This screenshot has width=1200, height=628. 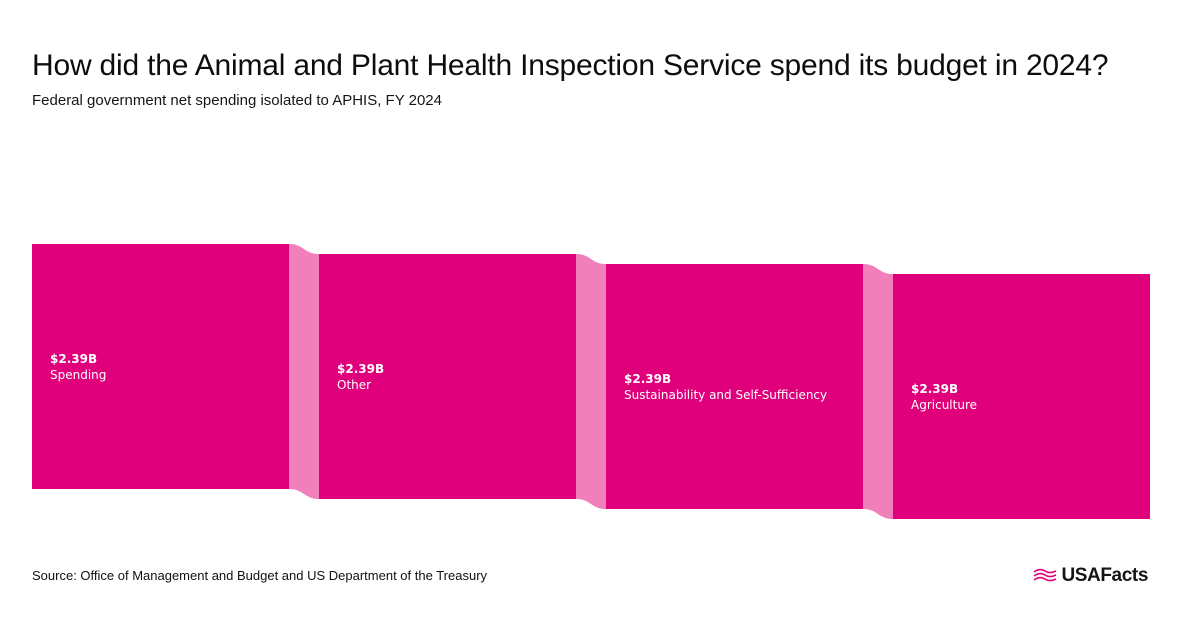 What do you see at coordinates (944, 405) in the screenshot?
I see `sankey-node-label-agriculture: Agriculture` at bounding box center [944, 405].